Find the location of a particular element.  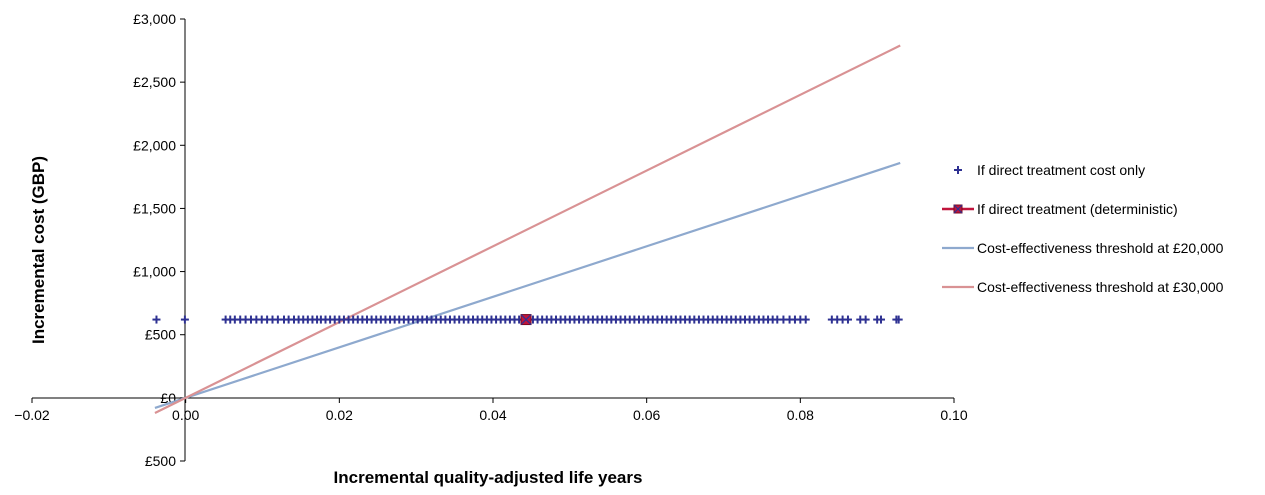

y-tick-label: £1,500 is located at coordinates (154, 208).